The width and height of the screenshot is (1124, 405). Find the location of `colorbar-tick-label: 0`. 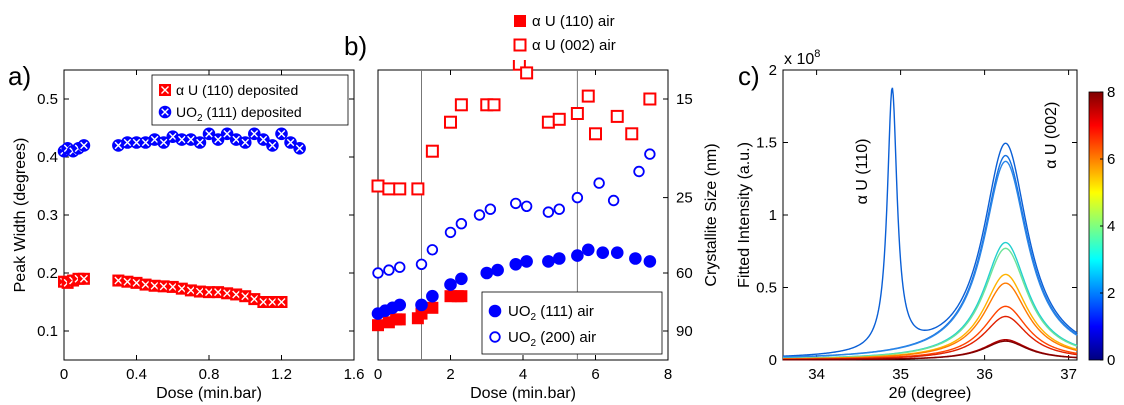

colorbar-tick-label: 0 is located at coordinates (1111, 360).